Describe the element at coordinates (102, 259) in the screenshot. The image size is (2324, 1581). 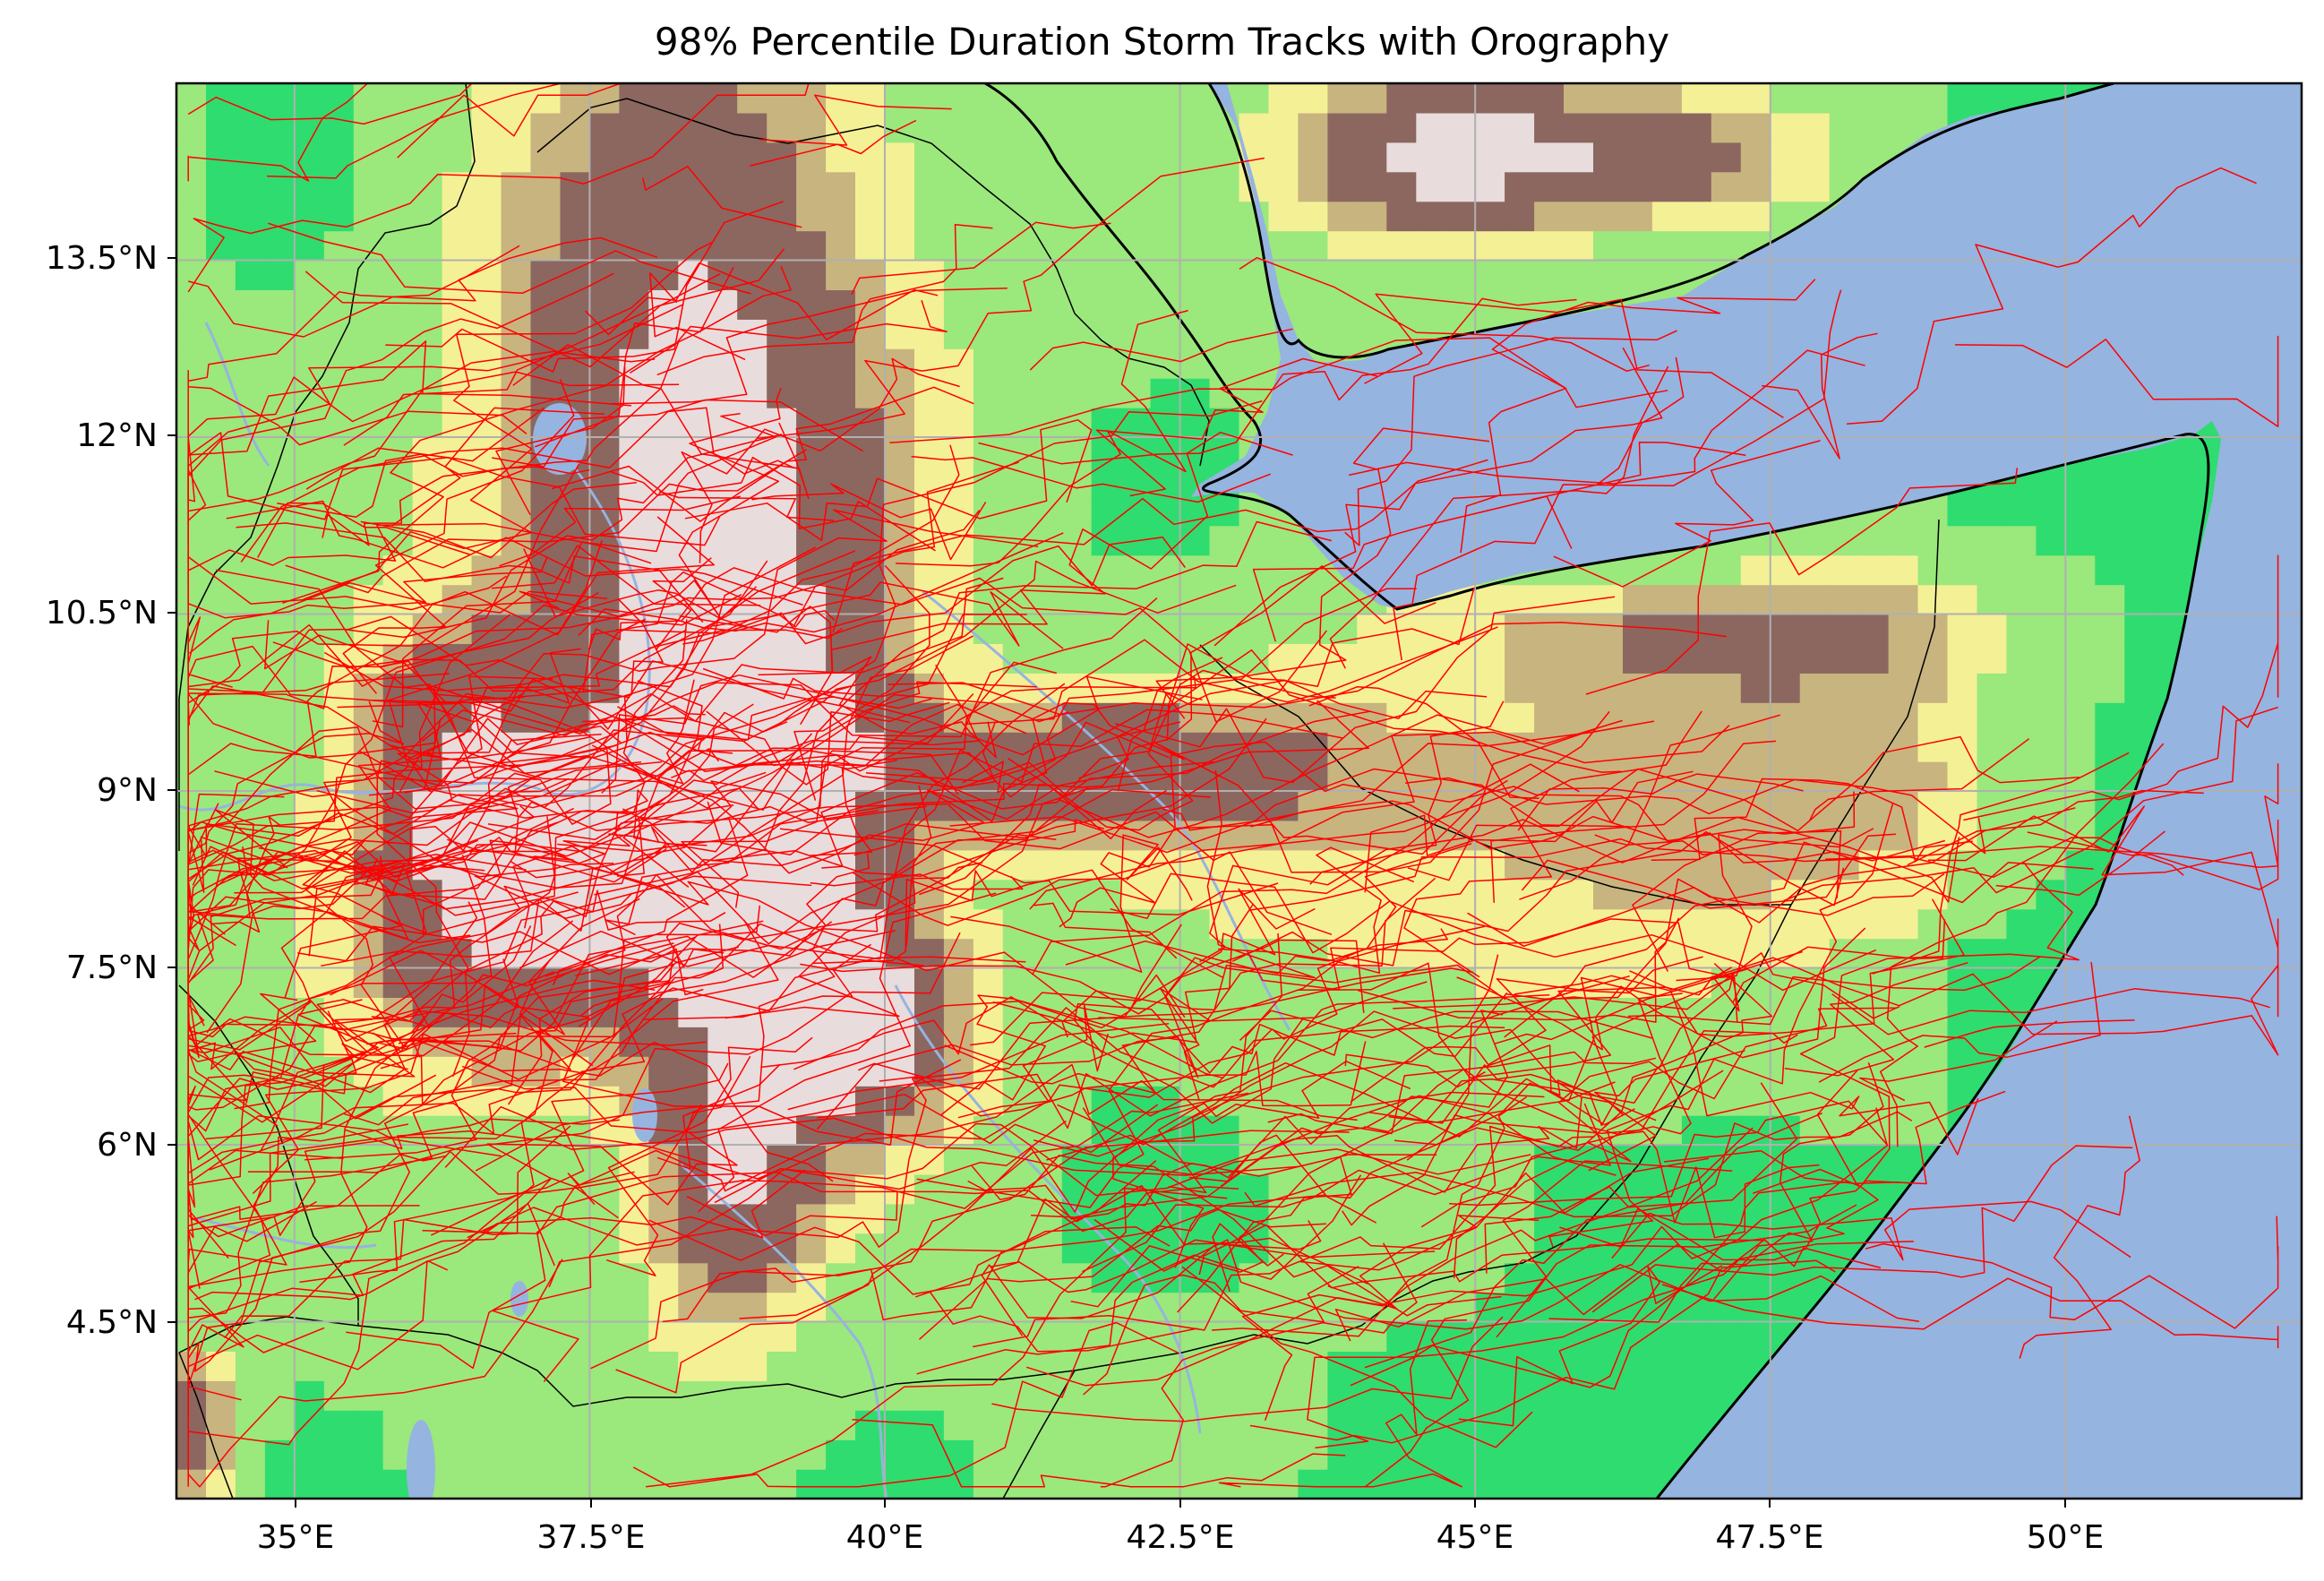
I see `lat-tick-label: 13.5°N` at that location.